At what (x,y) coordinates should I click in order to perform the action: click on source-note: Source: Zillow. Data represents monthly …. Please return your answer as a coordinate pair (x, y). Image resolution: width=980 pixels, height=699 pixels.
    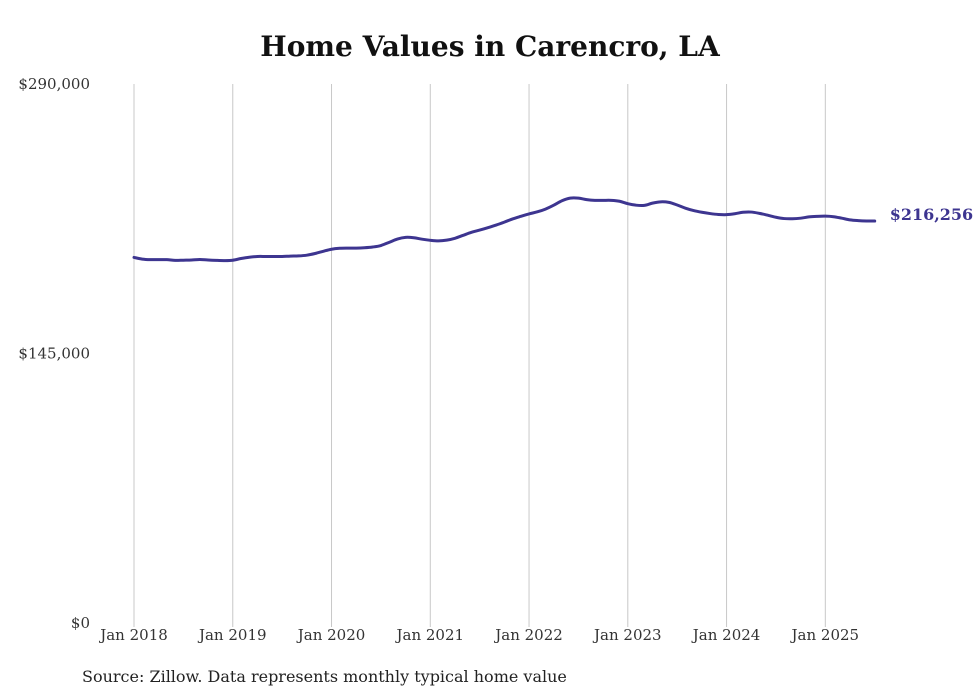
    Looking at the image, I should click on (324, 676).